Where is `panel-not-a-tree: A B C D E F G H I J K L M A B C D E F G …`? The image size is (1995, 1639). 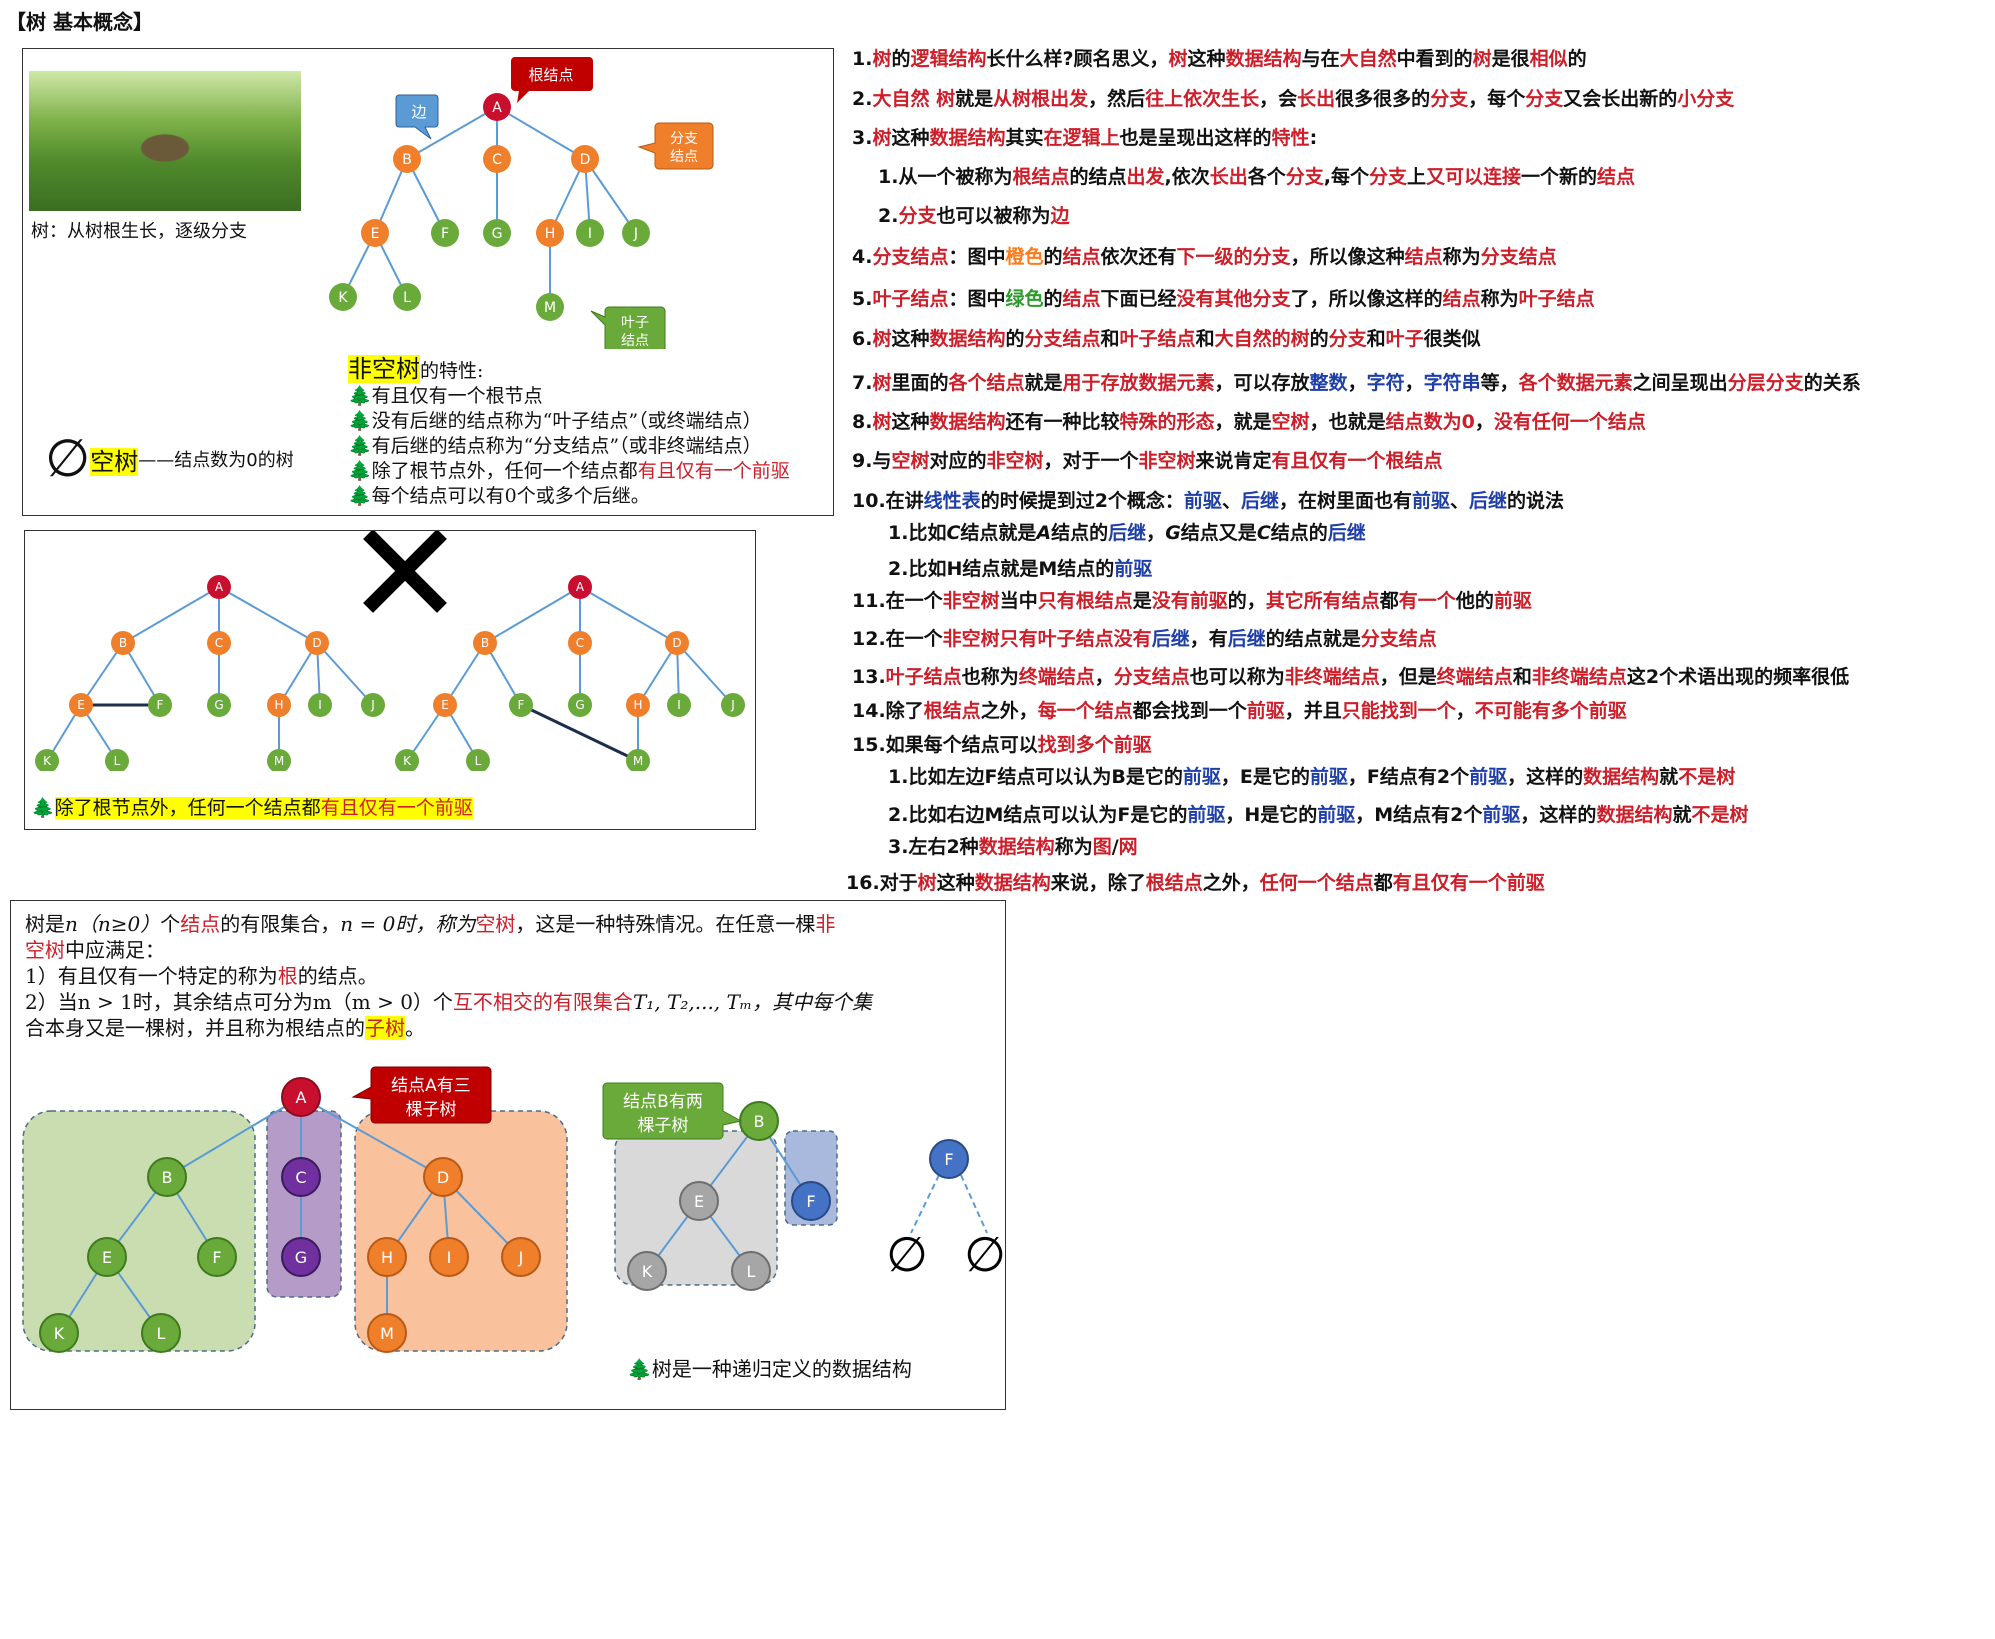 panel-not-a-tree: A B C D E F G H I J K L M A B C D E F G … is located at coordinates (390, 680).